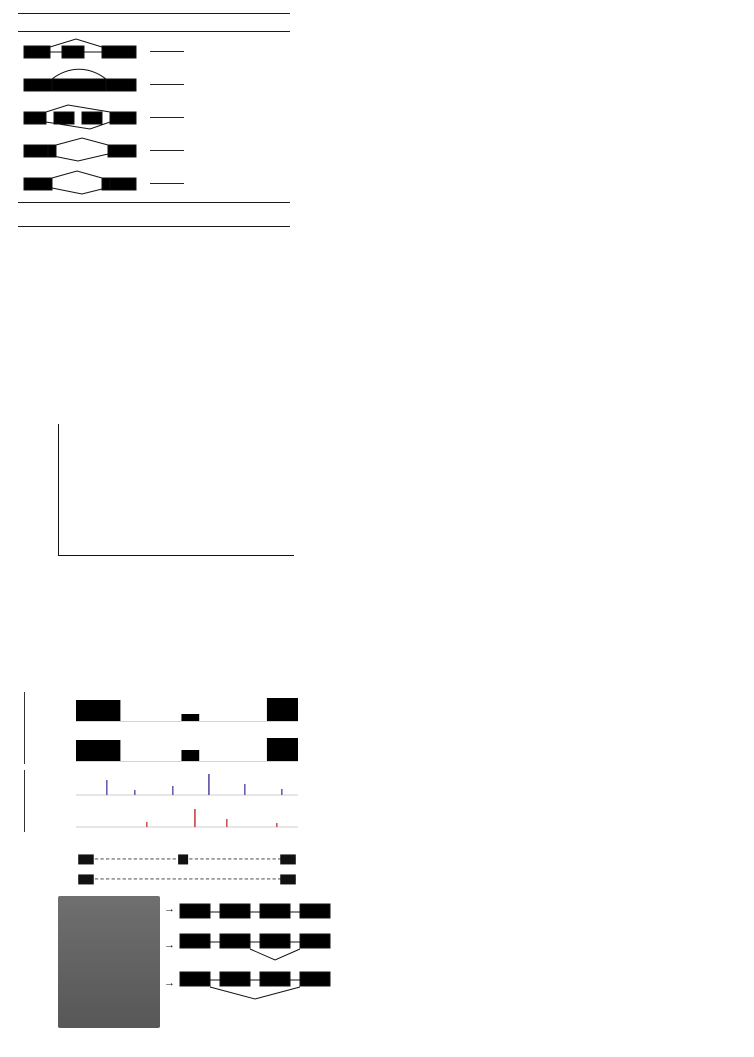 The width and height of the screenshot is (754, 1057). Describe the element at coordinates (109, 962) in the screenshot. I see `stra8-gel-image` at that location.